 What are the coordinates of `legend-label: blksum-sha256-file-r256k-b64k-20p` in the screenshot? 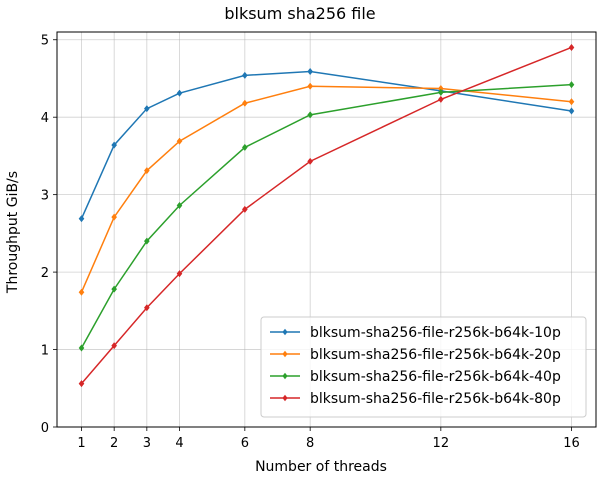 It's located at (435, 355).